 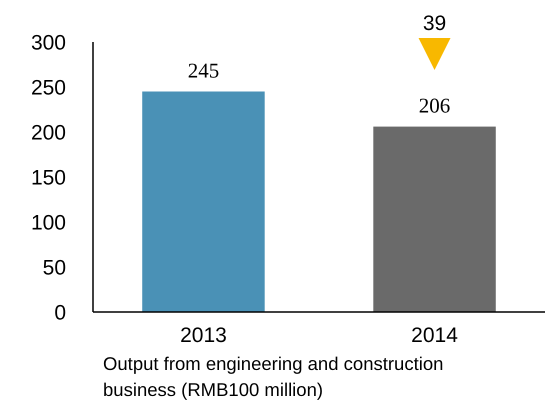 What do you see at coordinates (54, 268) in the screenshot?
I see `y-tick-label: 50` at bounding box center [54, 268].